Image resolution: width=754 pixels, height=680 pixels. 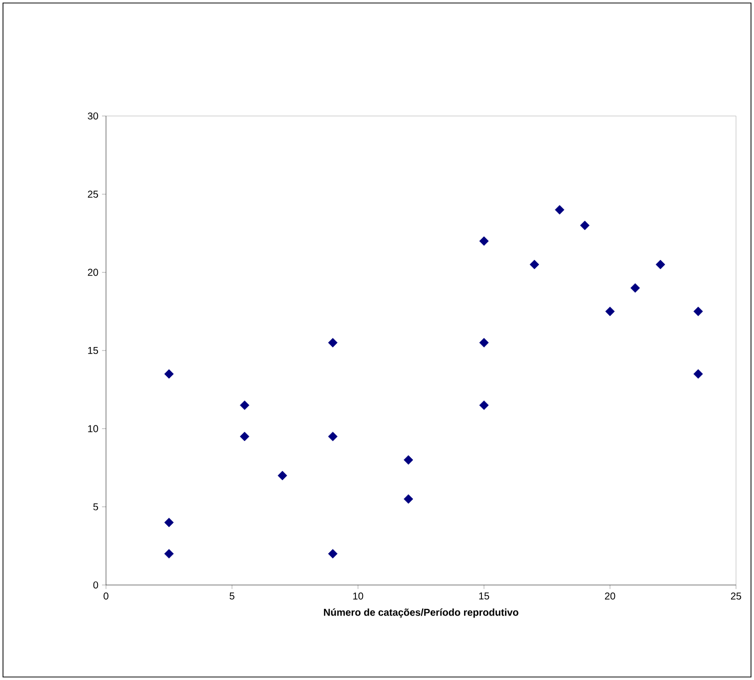 What do you see at coordinates (736, 596) in the screenshot?
I see `x-tick-label: 25` at bounding box center [736, 596].